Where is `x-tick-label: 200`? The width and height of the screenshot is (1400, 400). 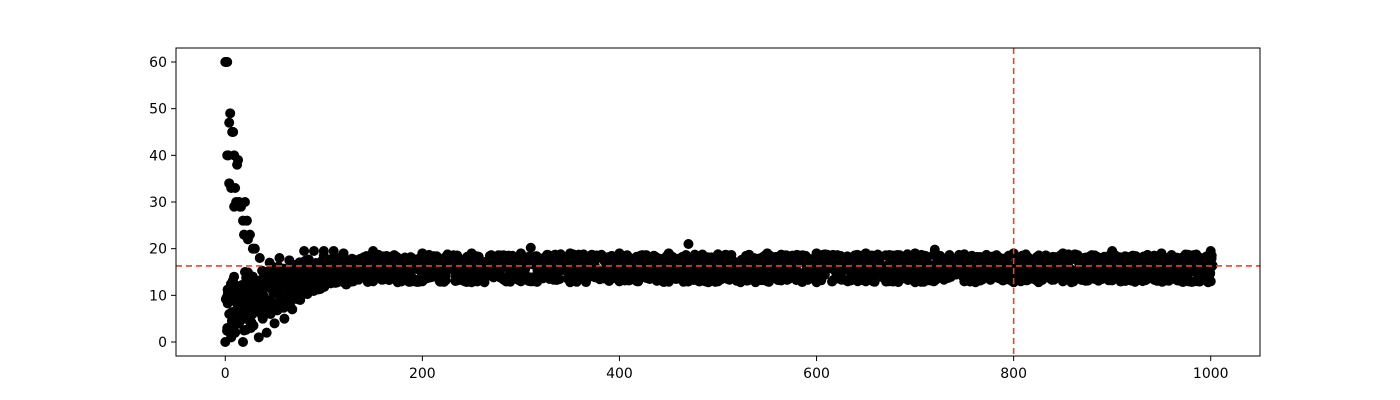
x-tick-label: 200 is located at coordinates (422, 374).